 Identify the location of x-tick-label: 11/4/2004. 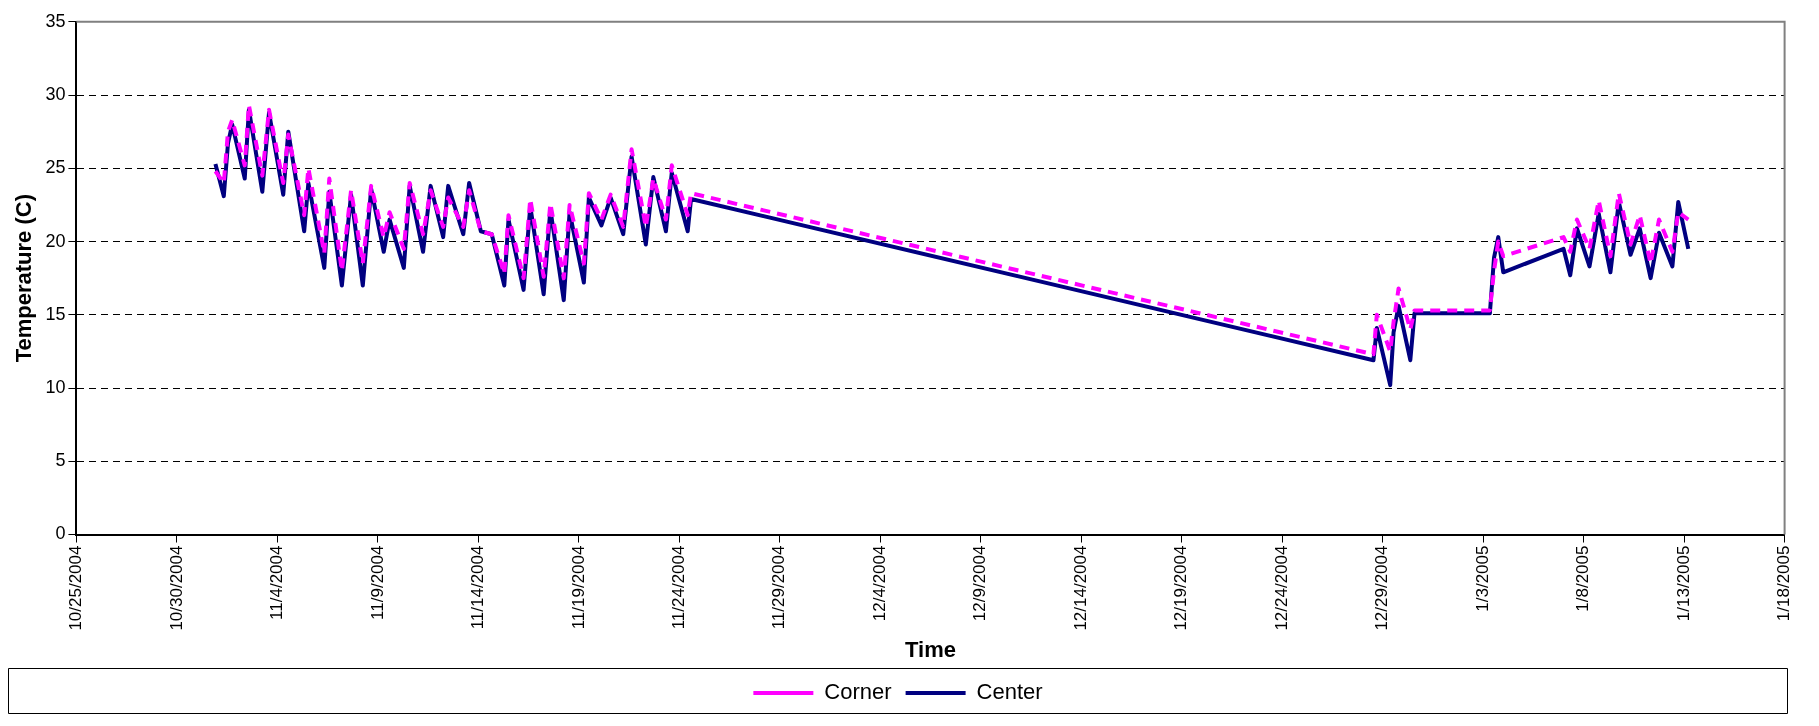
(277, 582).